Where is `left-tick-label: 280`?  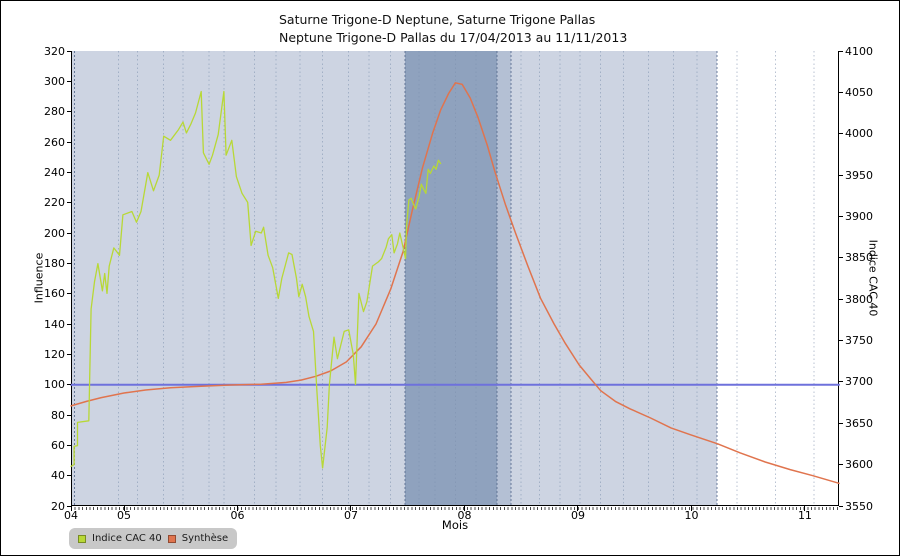 left-tick-label: 280 is located at coordinates (54, 112).